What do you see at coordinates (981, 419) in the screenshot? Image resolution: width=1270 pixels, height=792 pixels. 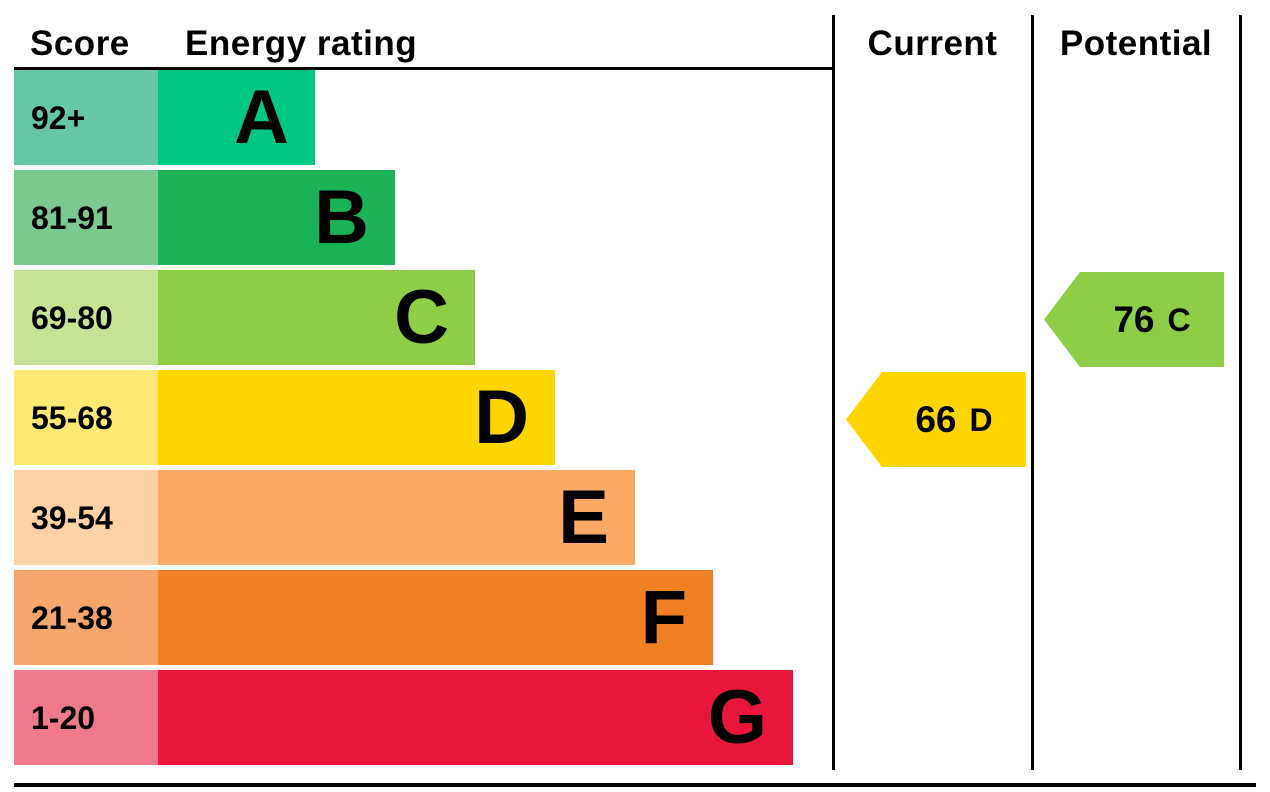 I see `current-rating-letter: D` at bounding box center [981, 419].